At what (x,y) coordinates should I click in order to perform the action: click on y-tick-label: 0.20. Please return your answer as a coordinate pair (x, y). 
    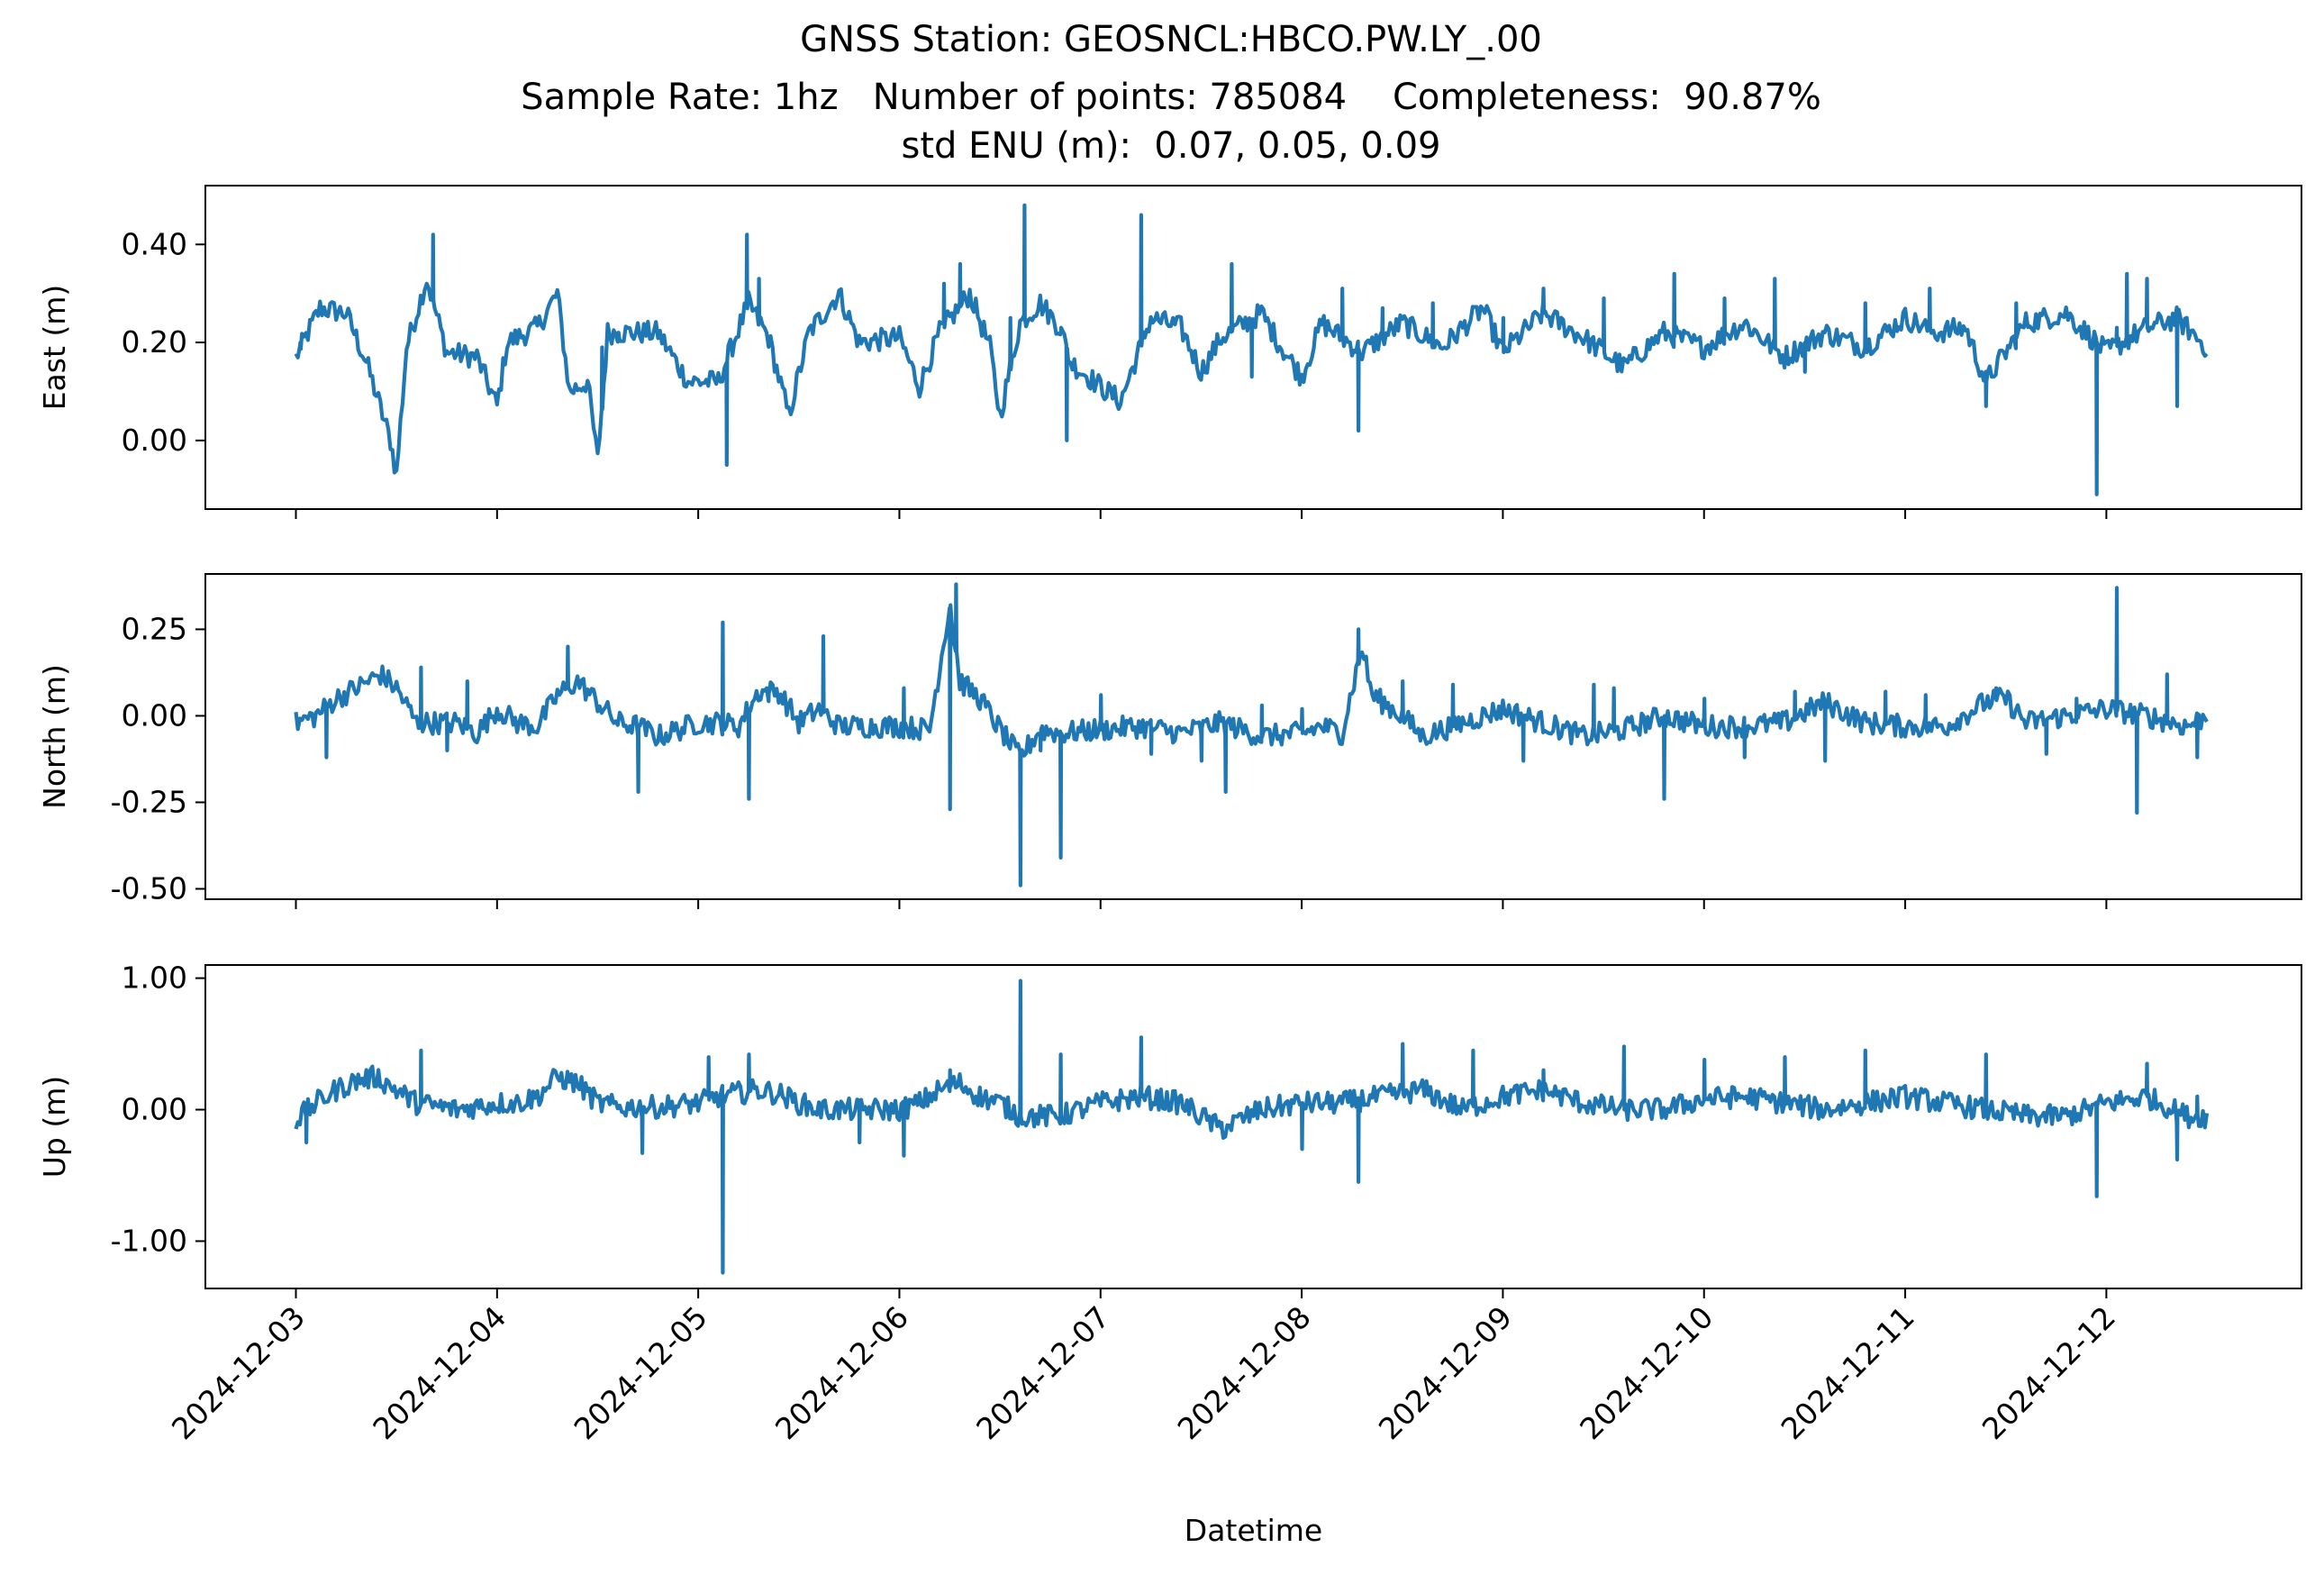
    Looking at the image, I should click on (155, 342).